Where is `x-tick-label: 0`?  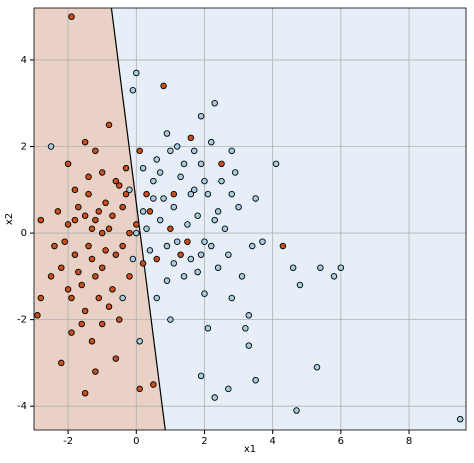
x-tick-label: 0 is located at coordinates (136, 441).